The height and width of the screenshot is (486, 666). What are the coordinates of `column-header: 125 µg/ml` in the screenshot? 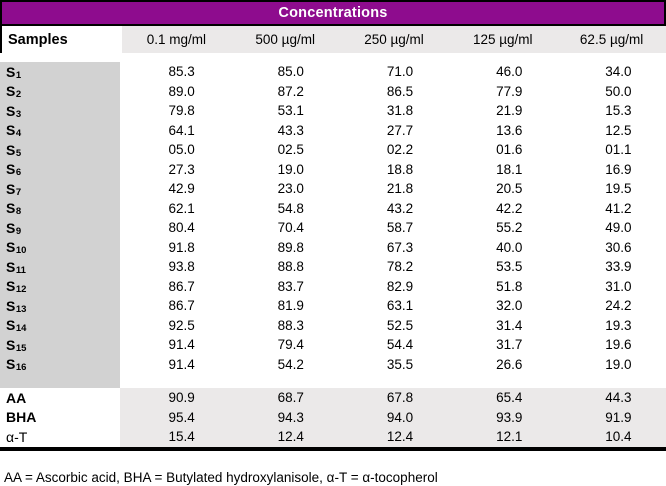 It's located at (503, 39).